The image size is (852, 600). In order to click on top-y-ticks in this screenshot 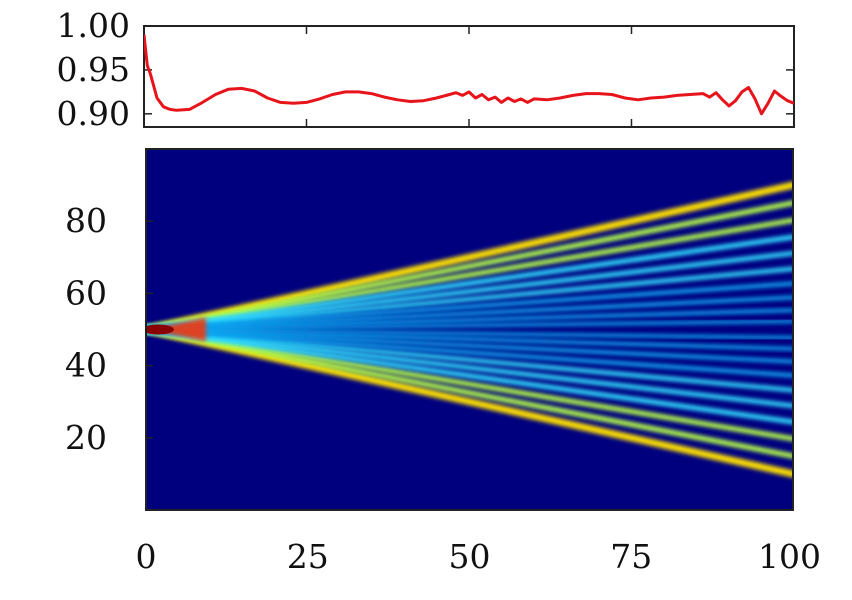, I will do `click(469, 70)`.